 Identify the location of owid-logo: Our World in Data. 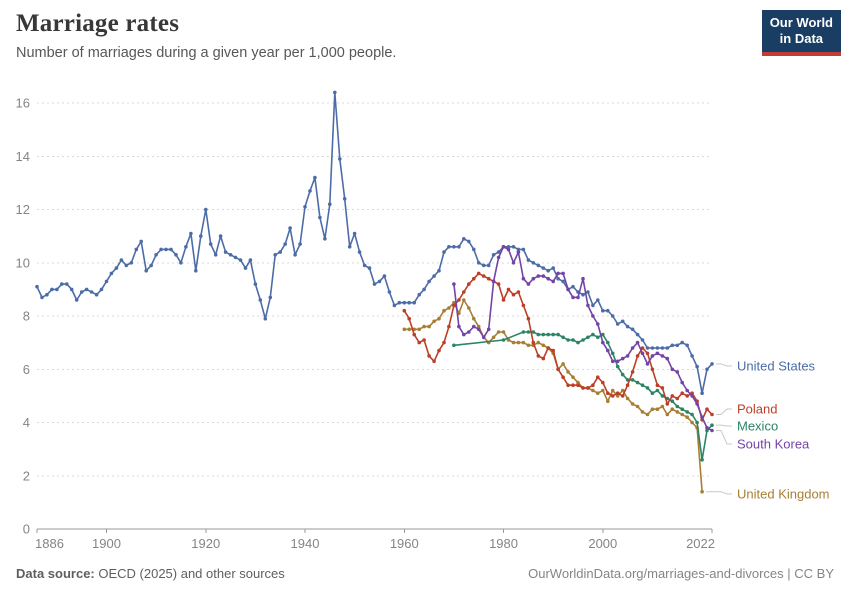
(801, 33).